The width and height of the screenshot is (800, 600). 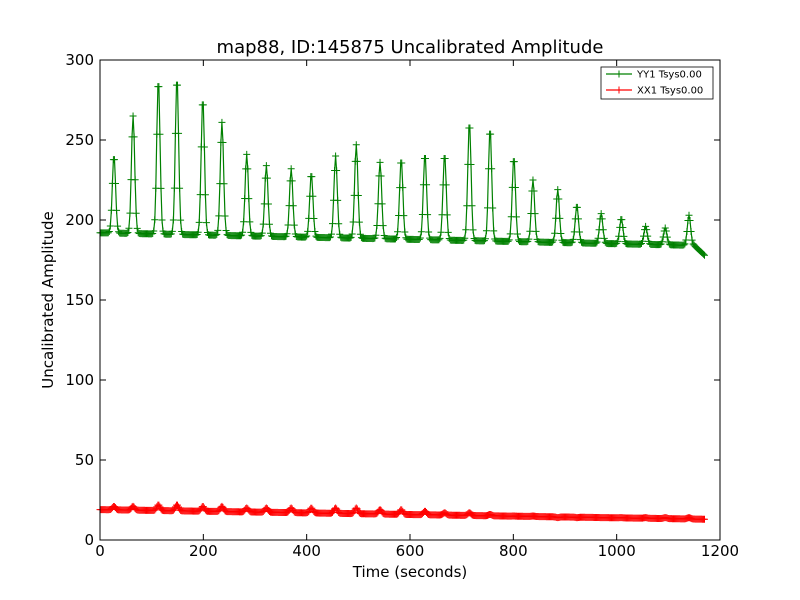 What do you see at coordinates (203, 551) in the screenshot?
I see `x-tick-label: 200` at bounding box center [203, 551].